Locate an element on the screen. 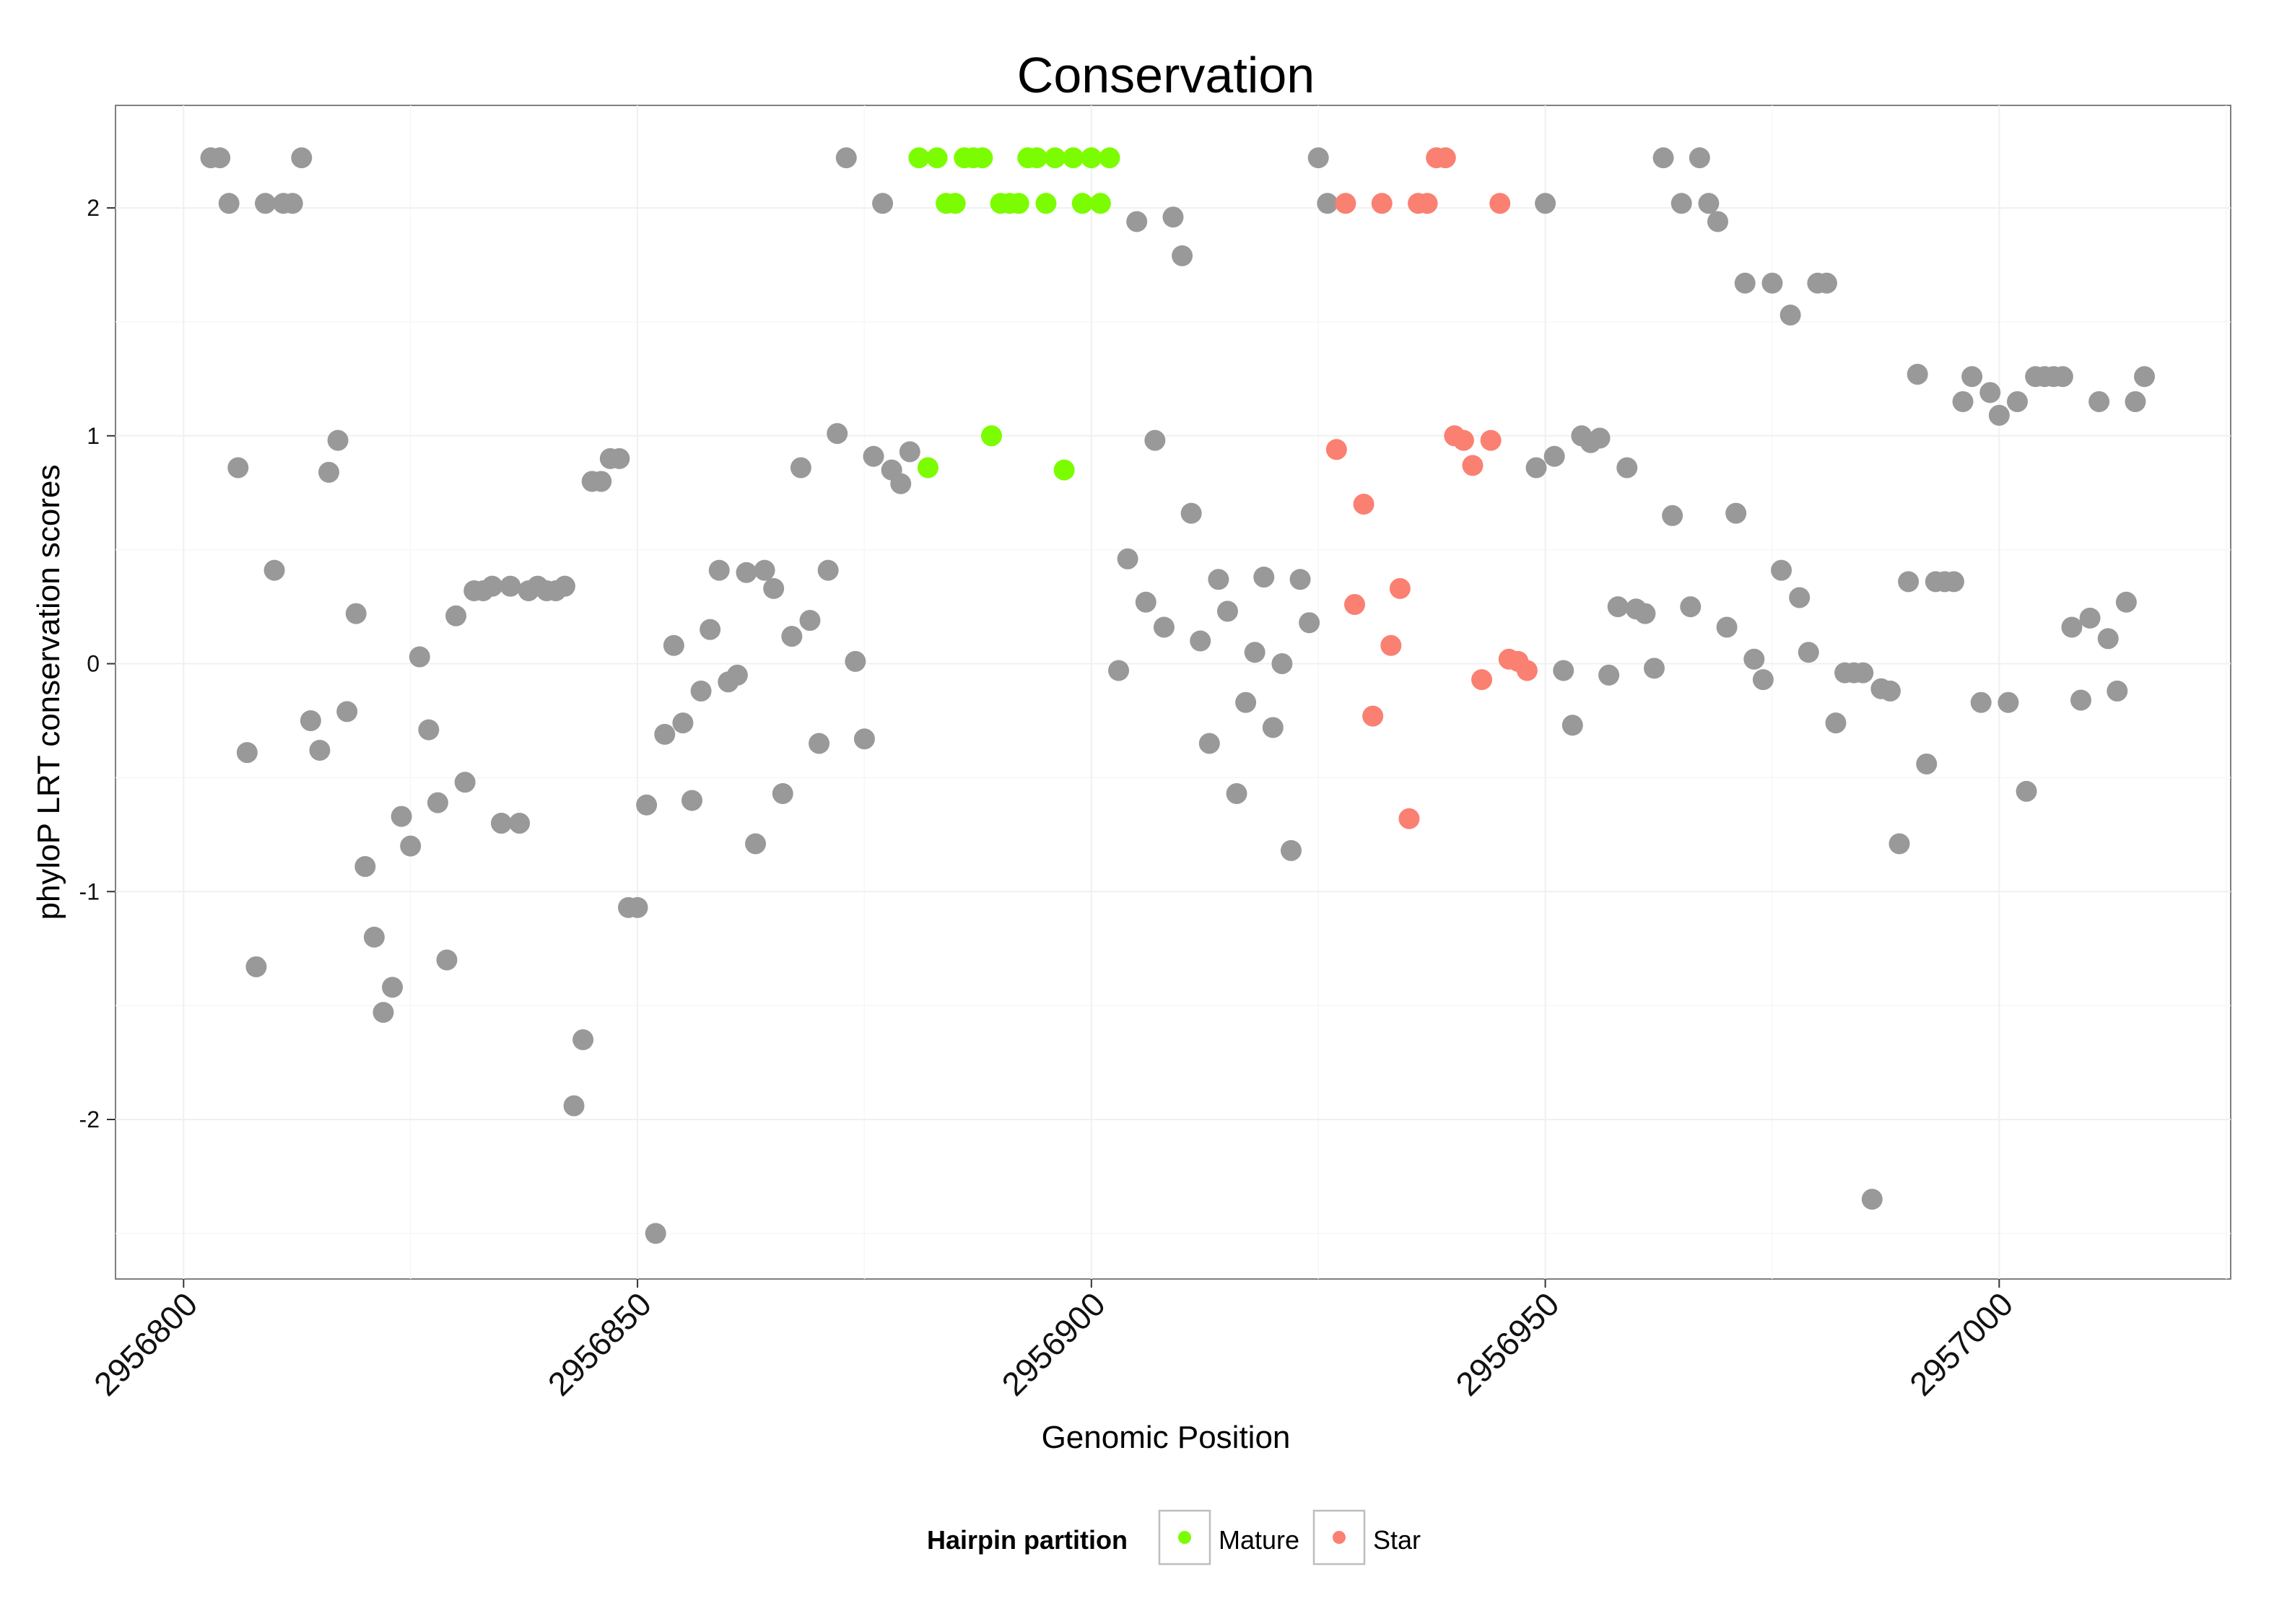  legend: Hairpin partition Mature Star is located at coordinates (1174, 1537).